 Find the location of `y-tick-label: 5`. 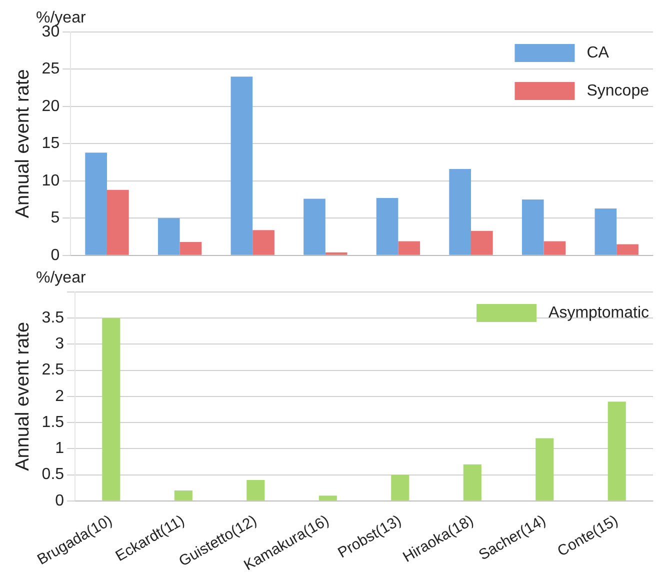

y-tick-label: 5 is located at coordinates (55, 218).